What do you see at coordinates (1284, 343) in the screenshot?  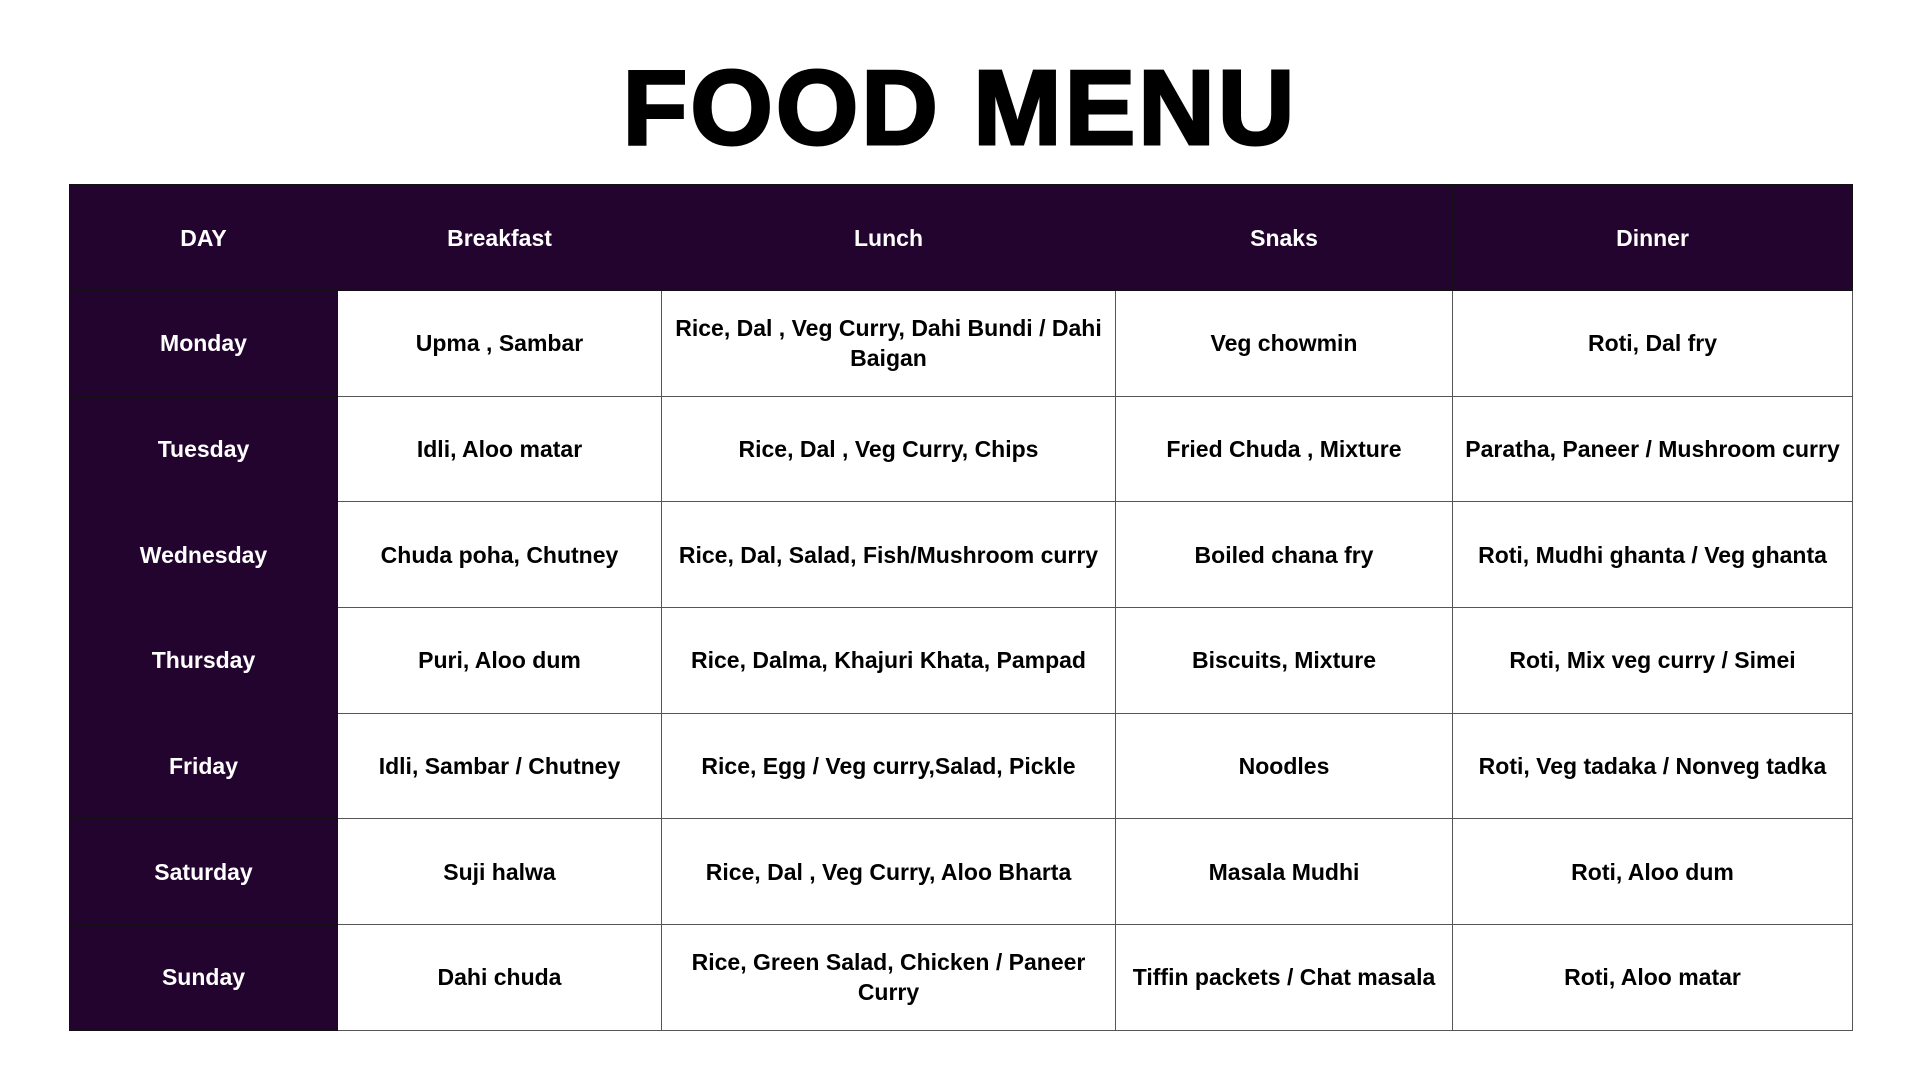 I see `snacks-cell: Veg chowmin` at bounding box center [1284, 343].